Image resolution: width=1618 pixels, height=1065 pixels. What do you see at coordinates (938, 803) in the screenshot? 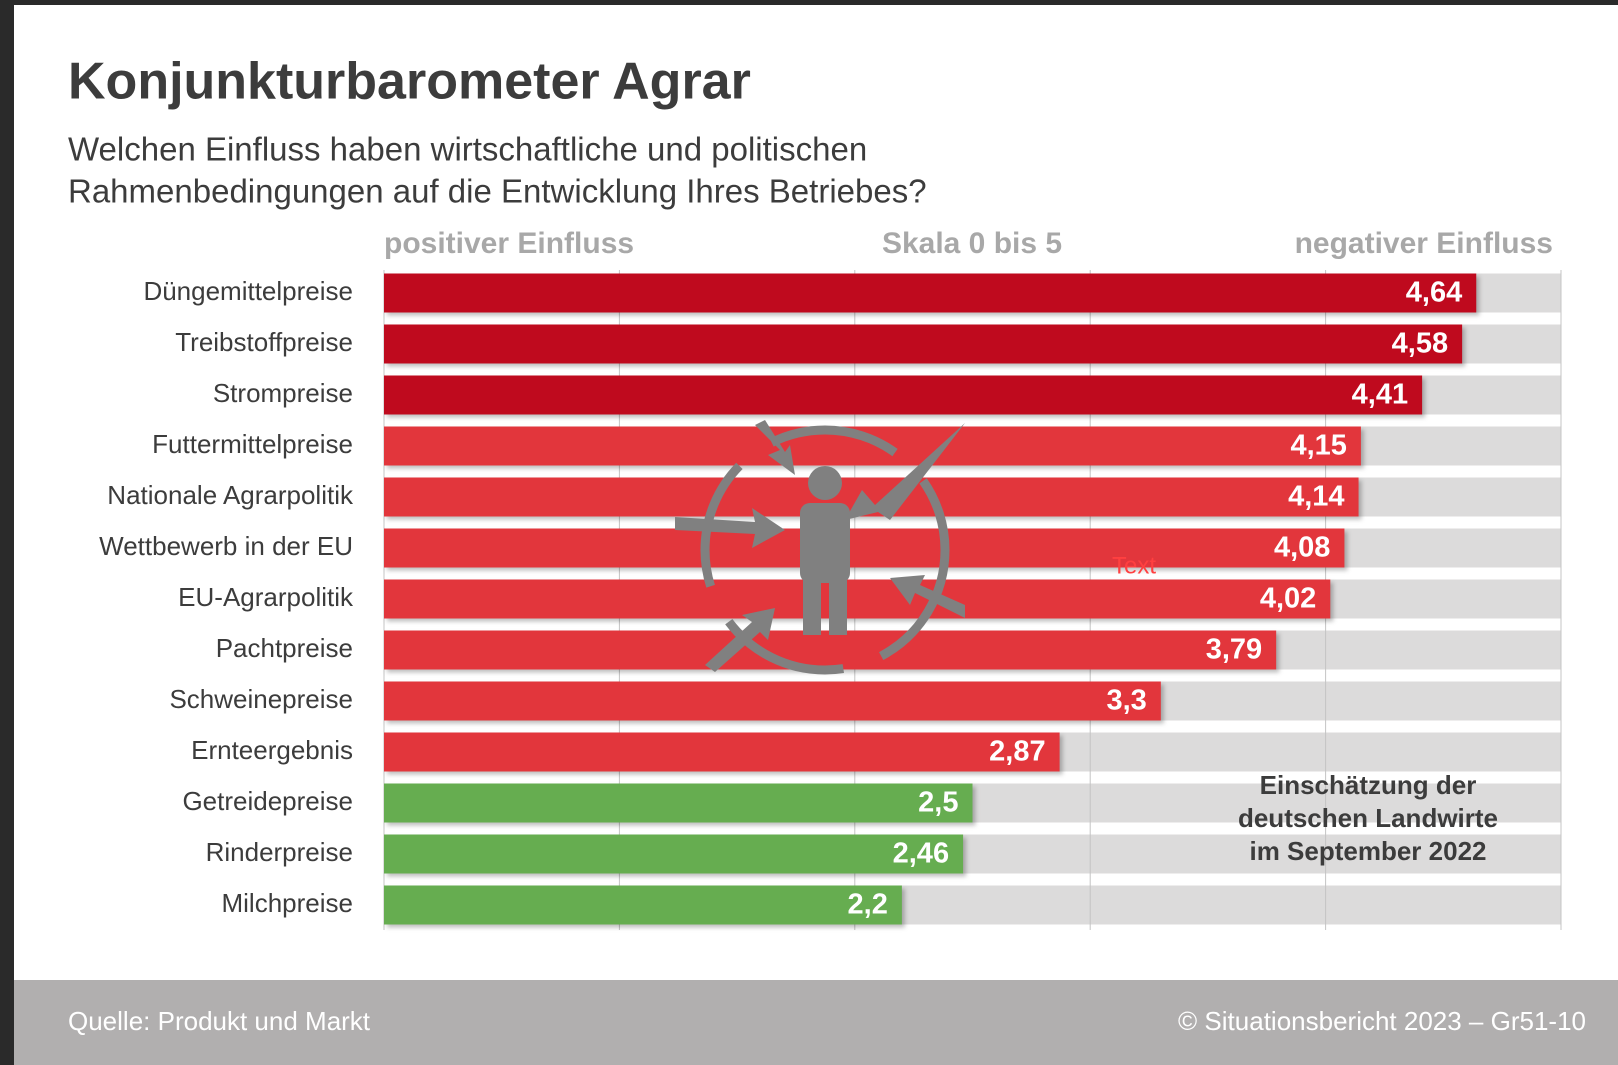
I see `data-label: 2,5` at bounding box center [938, 803].